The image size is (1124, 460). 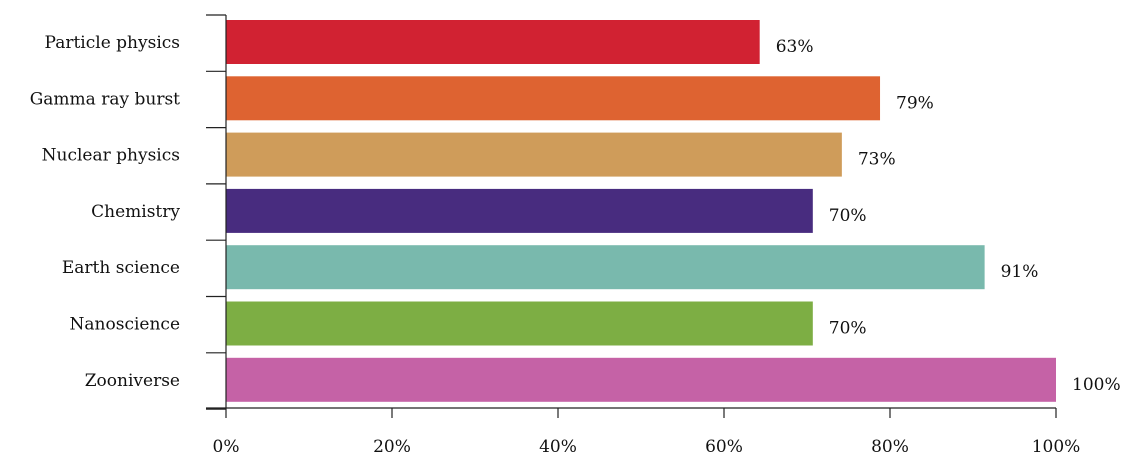 I want to click on category-label: Gamma ray burst, so click(x=105, y=99).